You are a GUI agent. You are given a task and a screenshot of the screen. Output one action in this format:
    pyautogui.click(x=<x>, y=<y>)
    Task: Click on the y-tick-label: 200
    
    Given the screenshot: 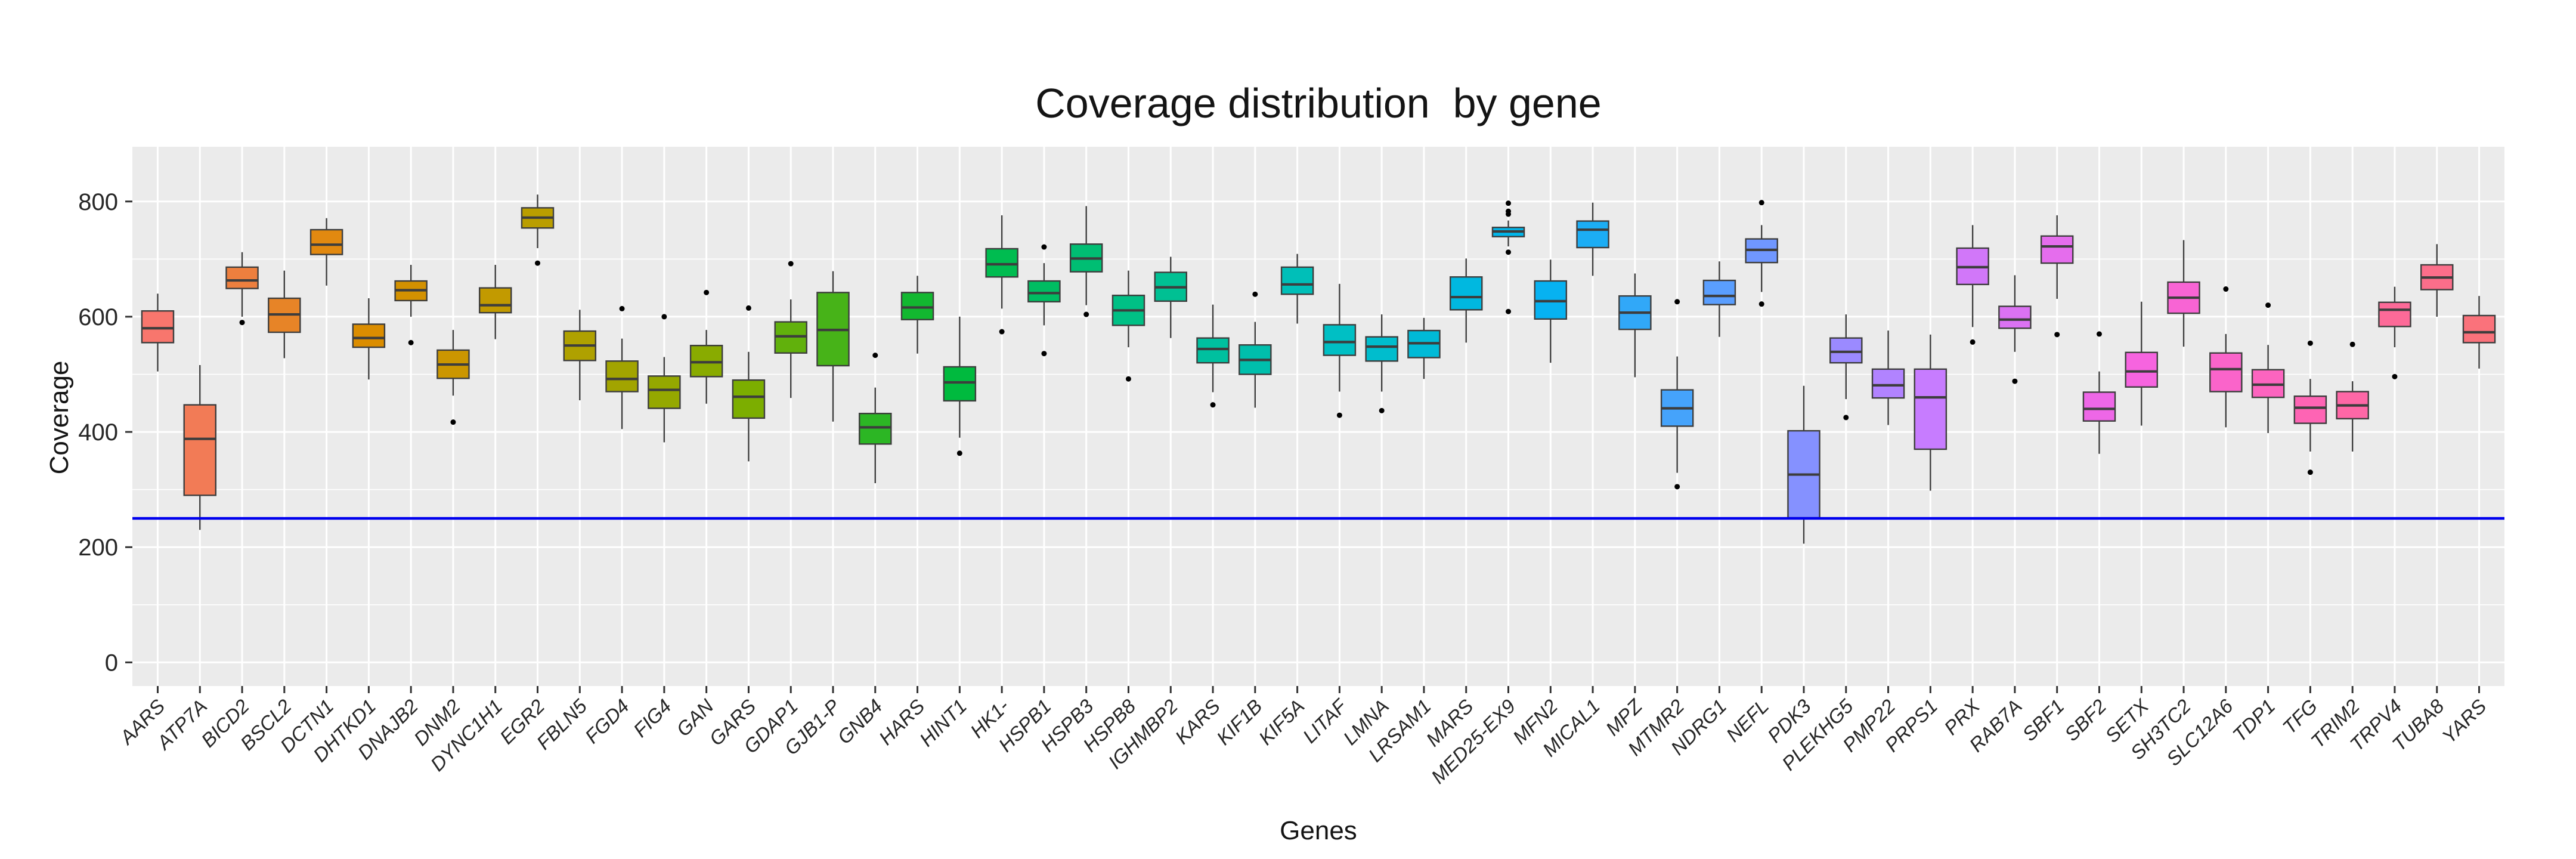 What is the action you would take?
    pyautogui.click(x=98, y=547)
    